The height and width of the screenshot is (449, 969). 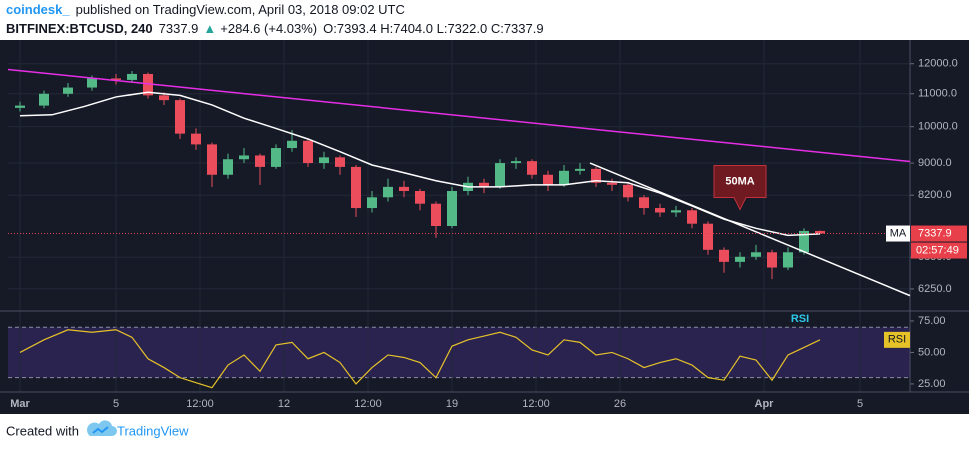 What do you see at coordinates (935, 233) in the screenshot?
I see `last-price-label: 7337.9` at bounding box center [935, 233].